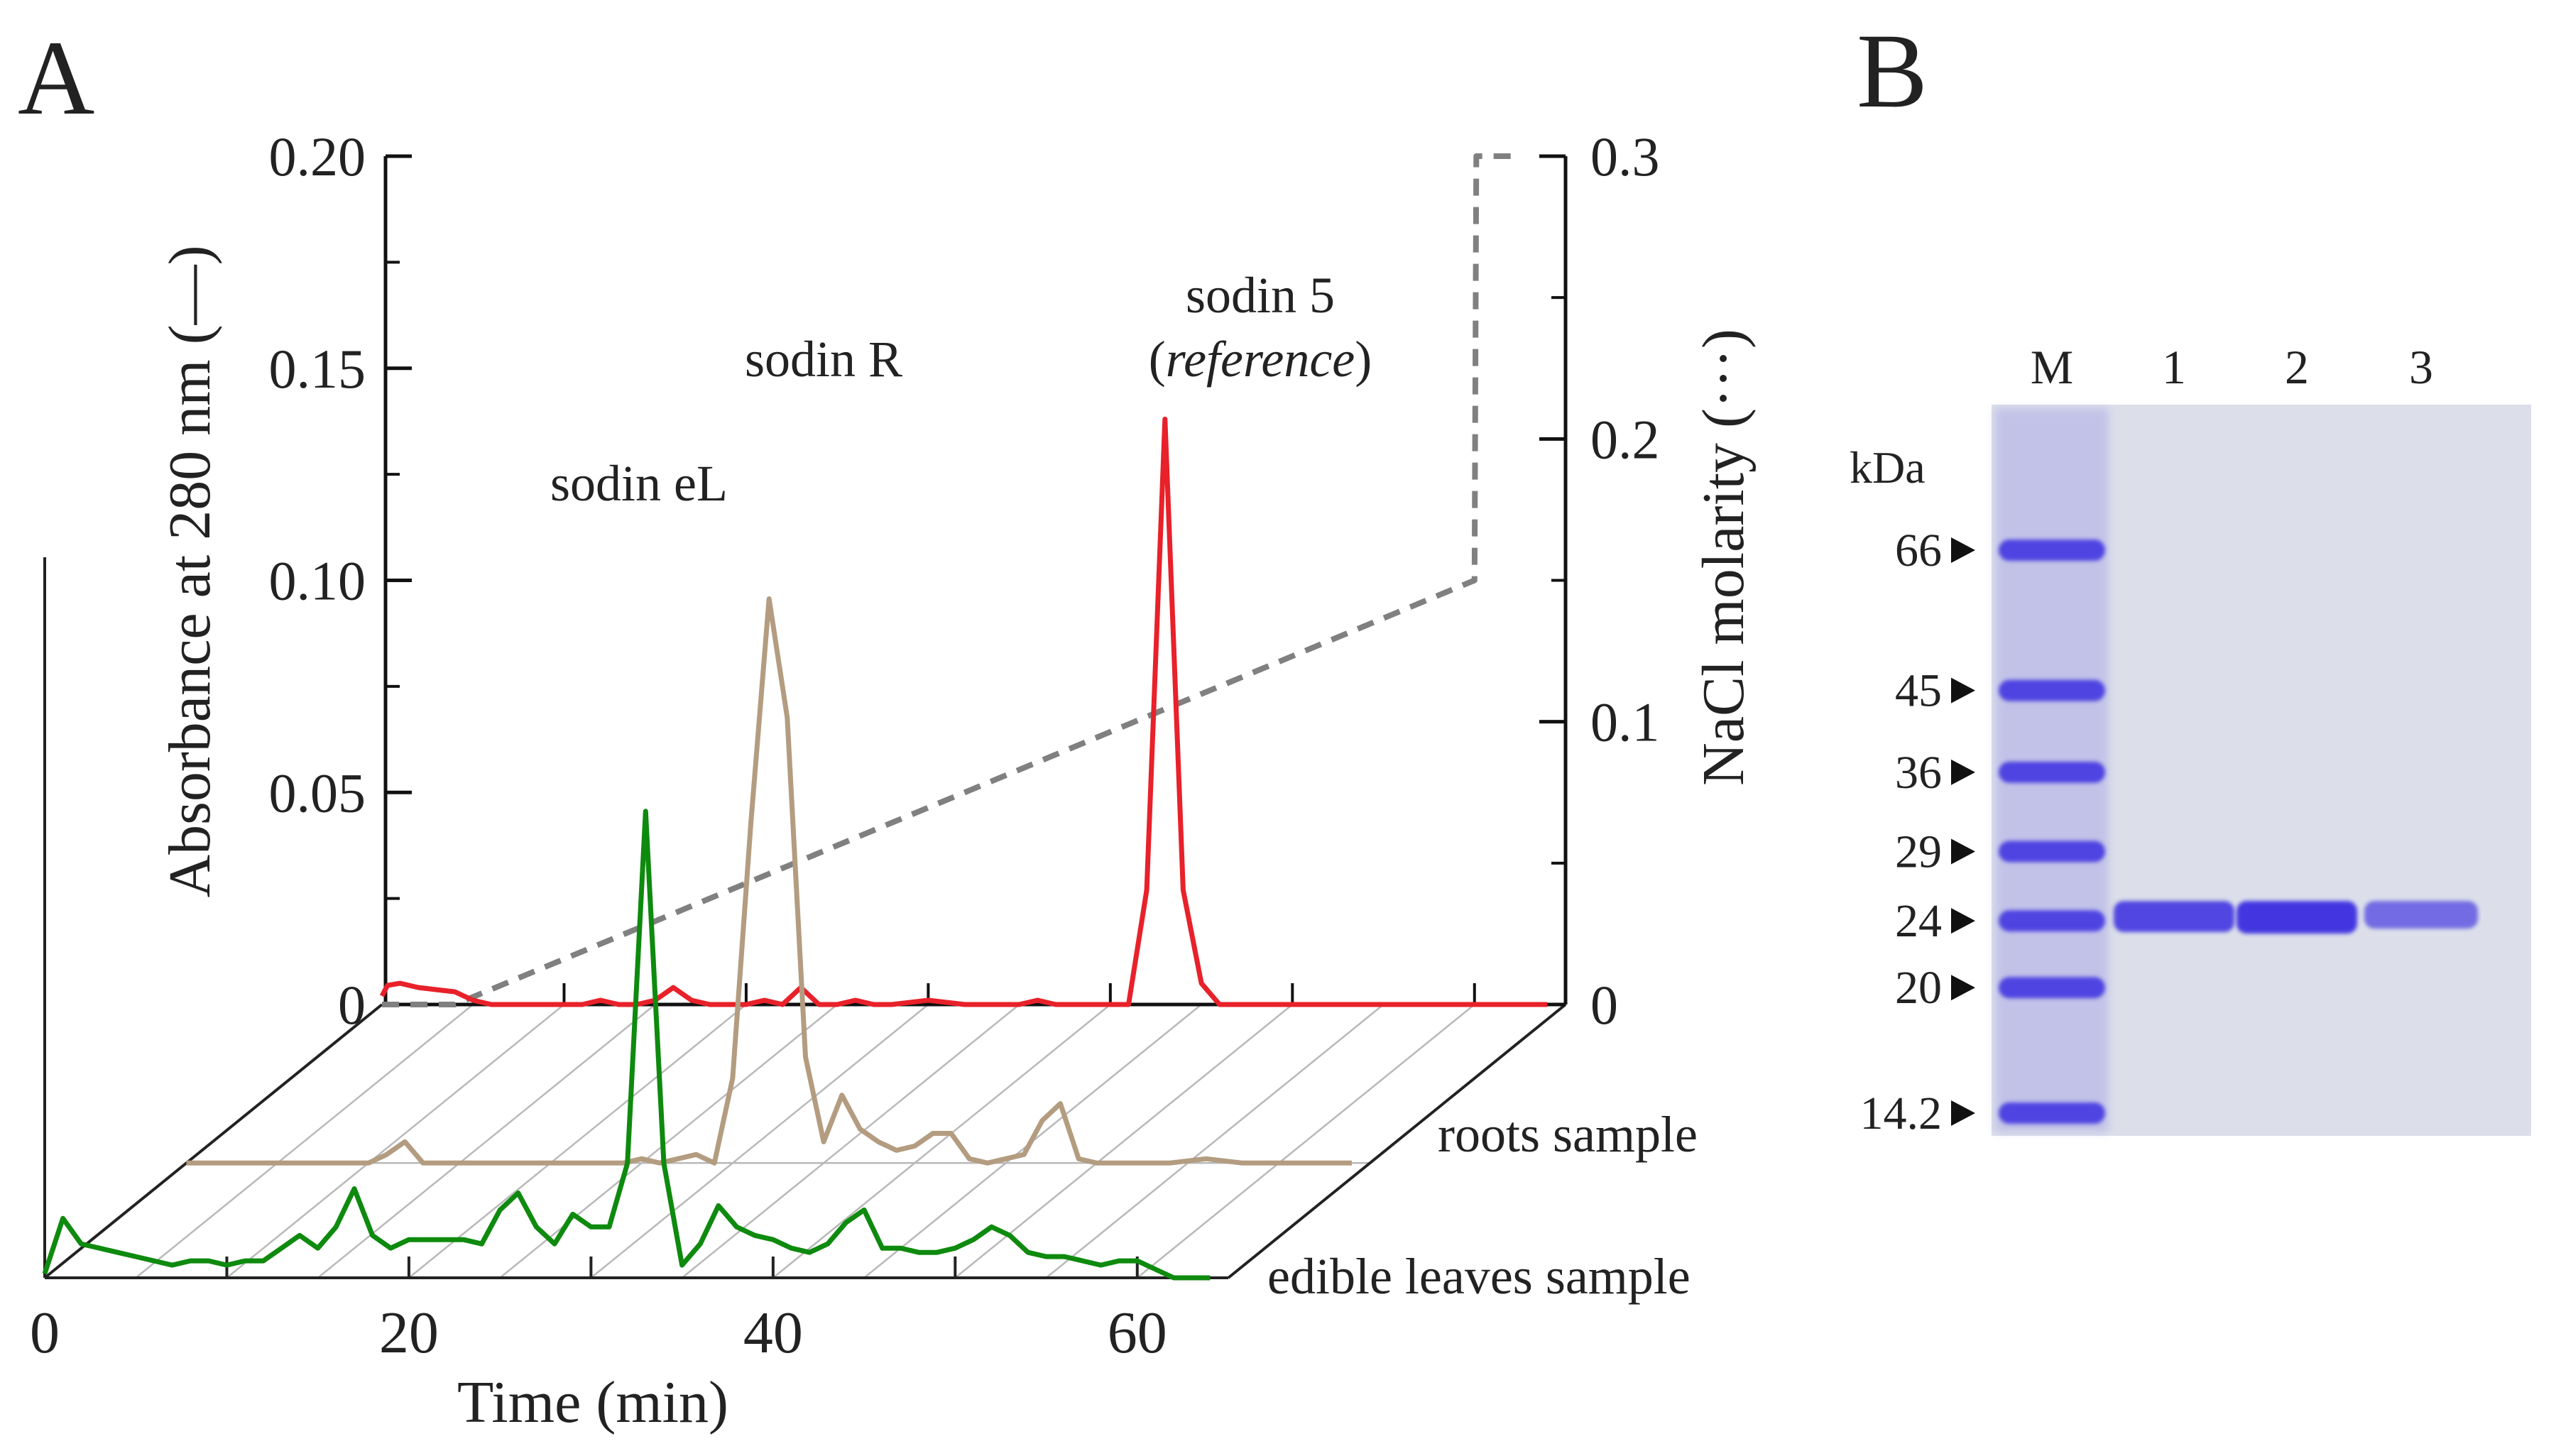 This screenshot has height=1456, width=2556. What do you see at coordinates (773, 1333) in the screenshot?
I see `front-x-tick-label: 40` at bounding box center [773, 1333].